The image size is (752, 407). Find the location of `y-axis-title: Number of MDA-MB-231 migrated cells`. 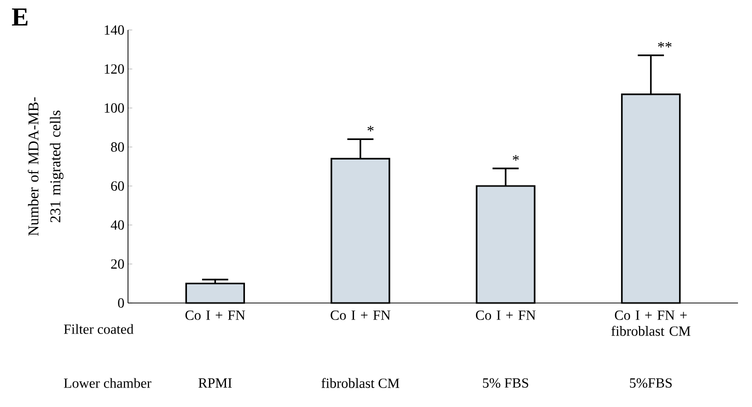

y-axis-title: Number of MDA-MB-231 migrated cells is located at coordinates (46, 166).